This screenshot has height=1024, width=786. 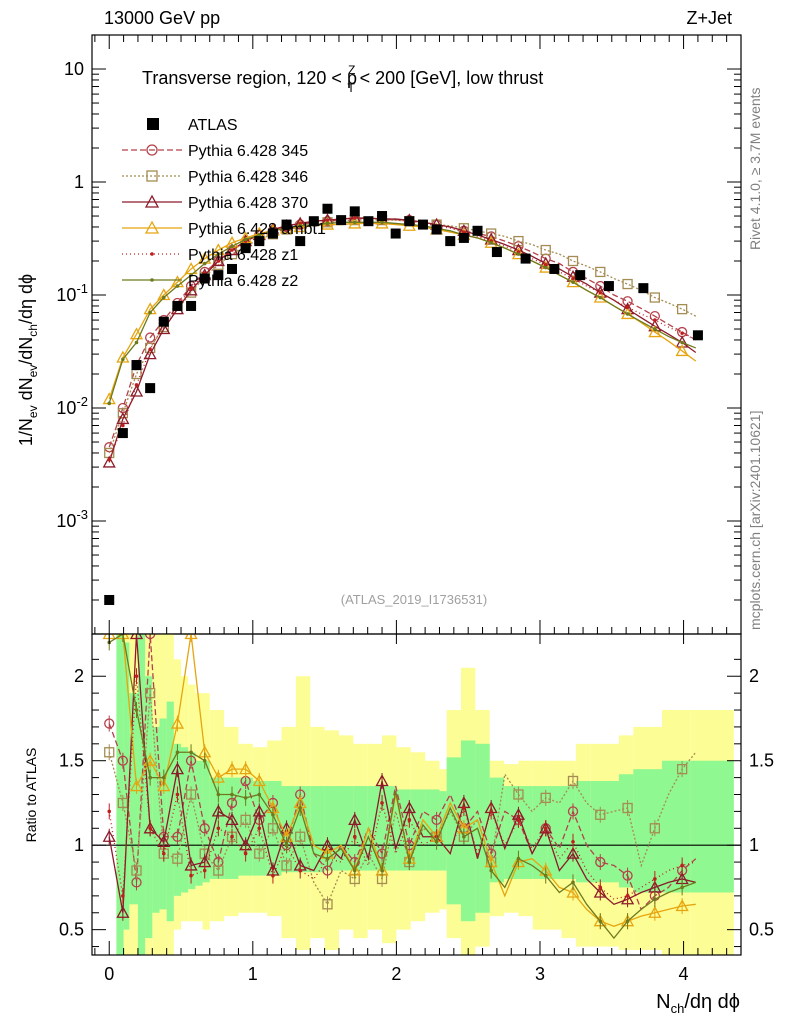 What do you see at coordinates (698, 1003) in the screenshot?
I see `x-axis-label: Nch/dη dϕ` at bounding box center [698, 1003].